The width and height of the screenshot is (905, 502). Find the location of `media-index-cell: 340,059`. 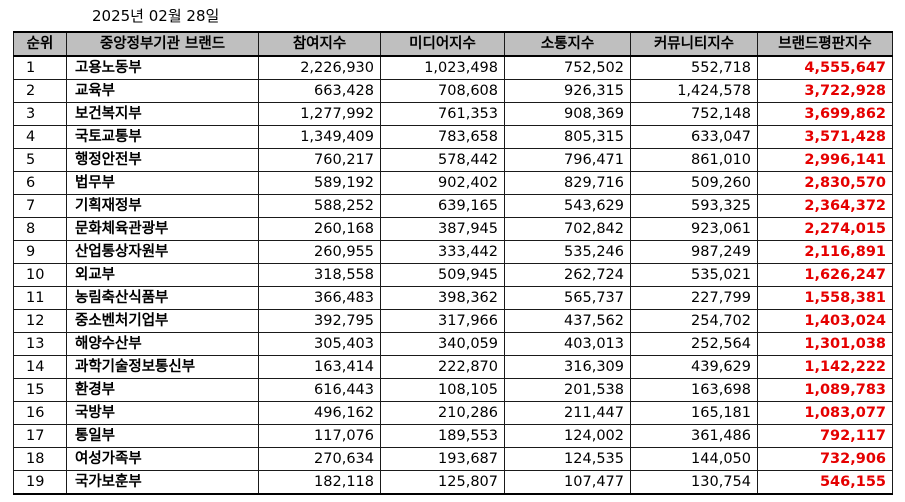

media-index-cell: 340,059 is located at coordinates (442, 344).